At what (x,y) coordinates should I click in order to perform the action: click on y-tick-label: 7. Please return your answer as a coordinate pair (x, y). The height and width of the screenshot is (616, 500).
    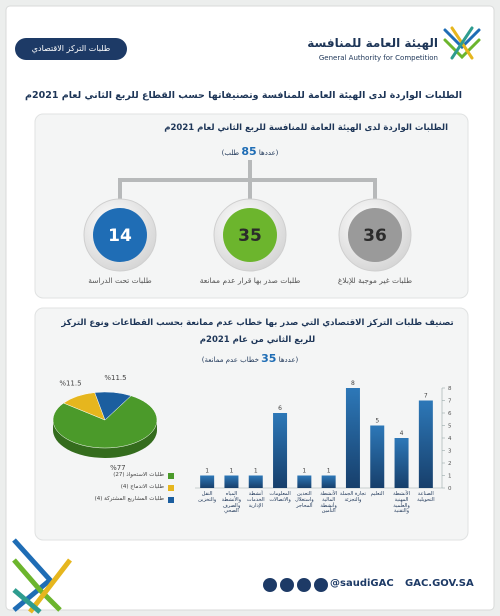
    Looking at the image, I should click on (450, 402).